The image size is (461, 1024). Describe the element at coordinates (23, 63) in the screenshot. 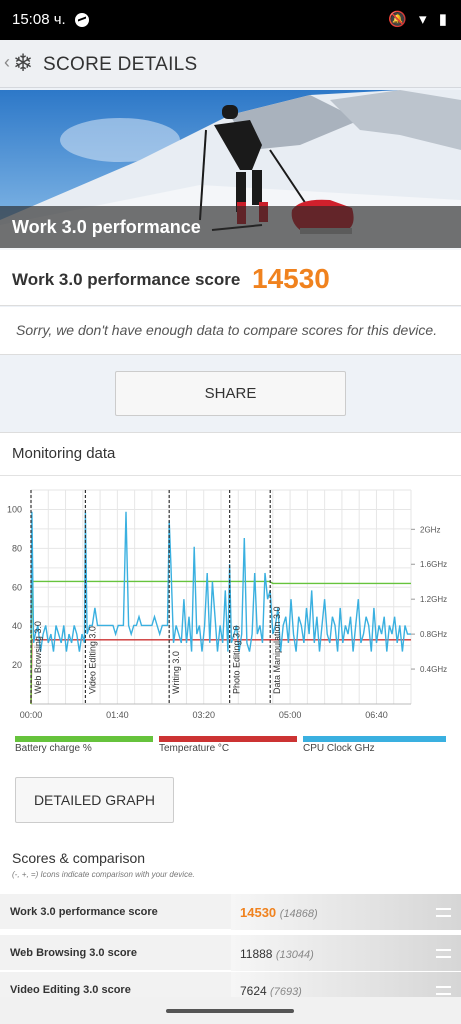

I see `snowflake-icon: ❄` at that location.